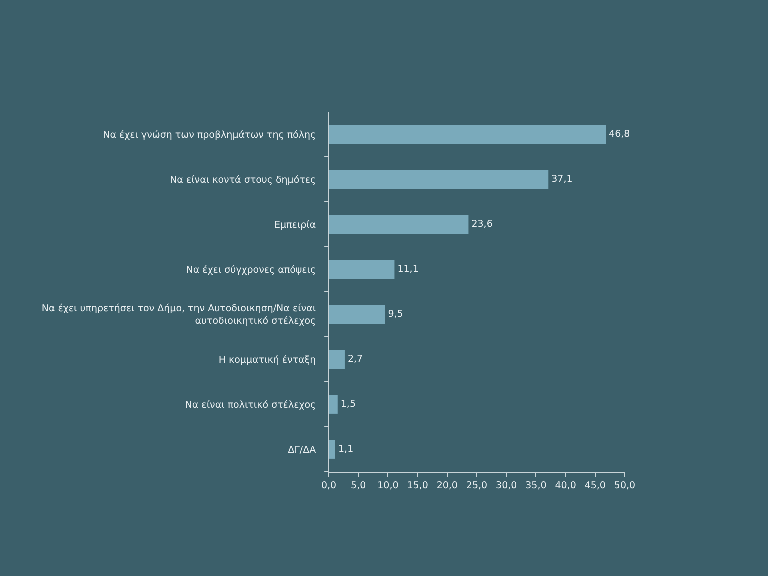  What do you see at coordinates (565, 486) in the screenshot?
I see `x-tick-label: 40,0` at bounding box center [565, 486].